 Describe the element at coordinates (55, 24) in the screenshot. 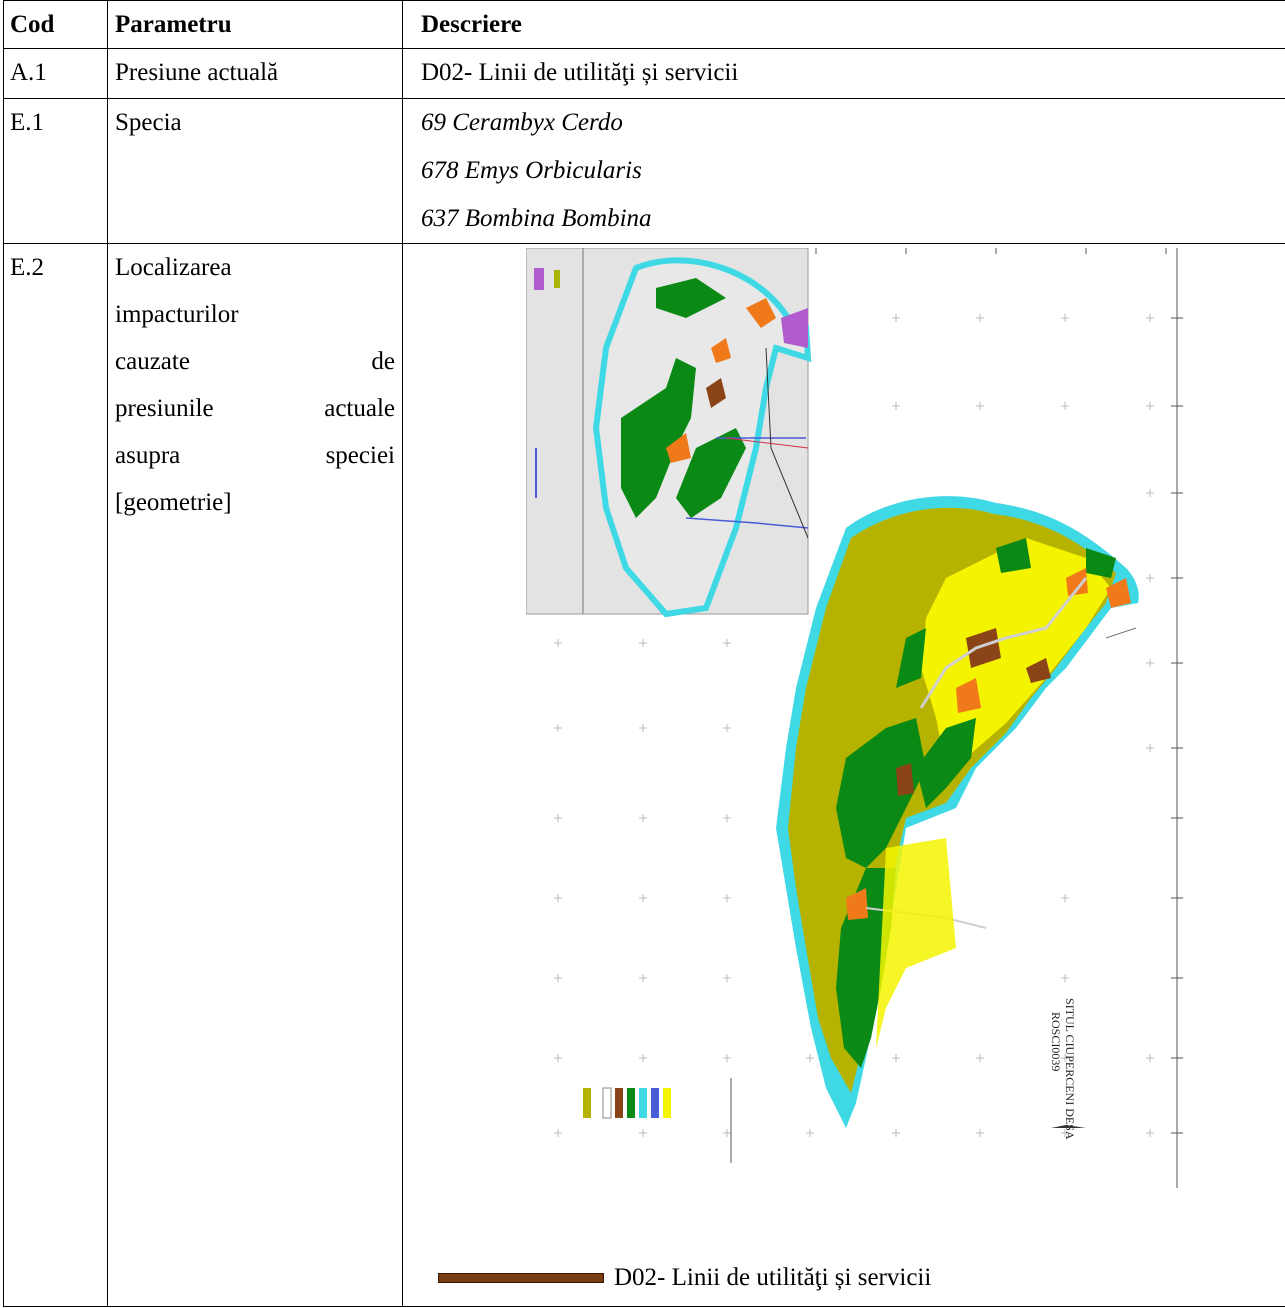

I see `header-cod: Cod` at that location.